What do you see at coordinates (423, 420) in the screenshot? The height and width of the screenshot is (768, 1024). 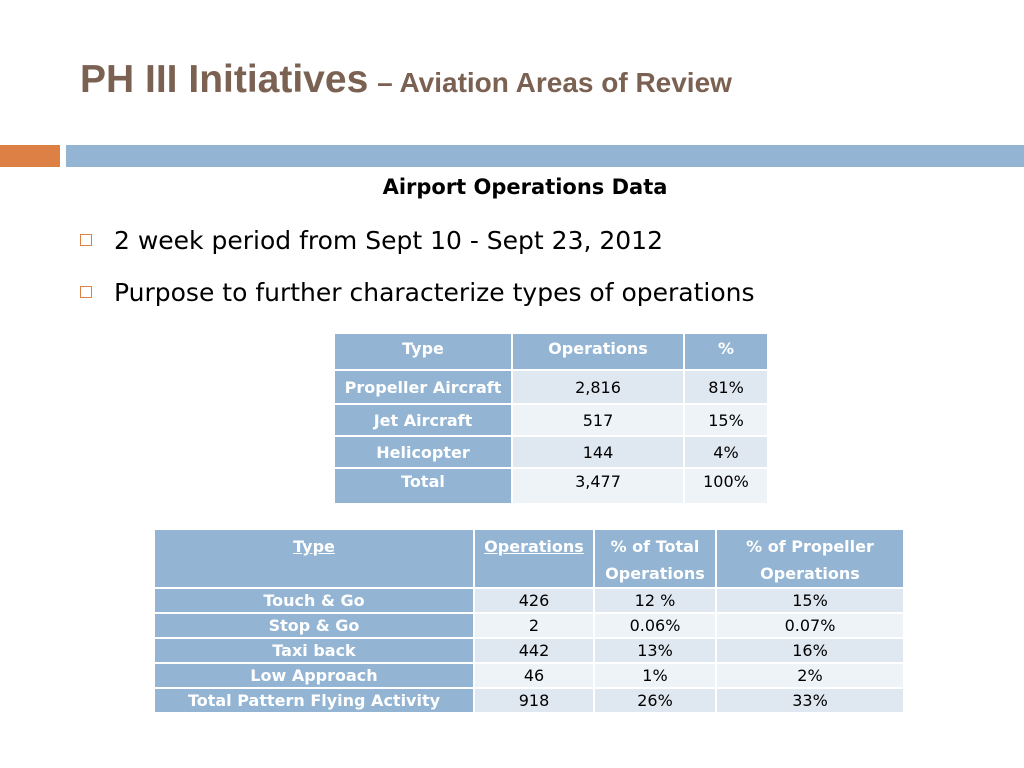 I see `row-label: Jet Aircraft` at bounding box center [423, 420].